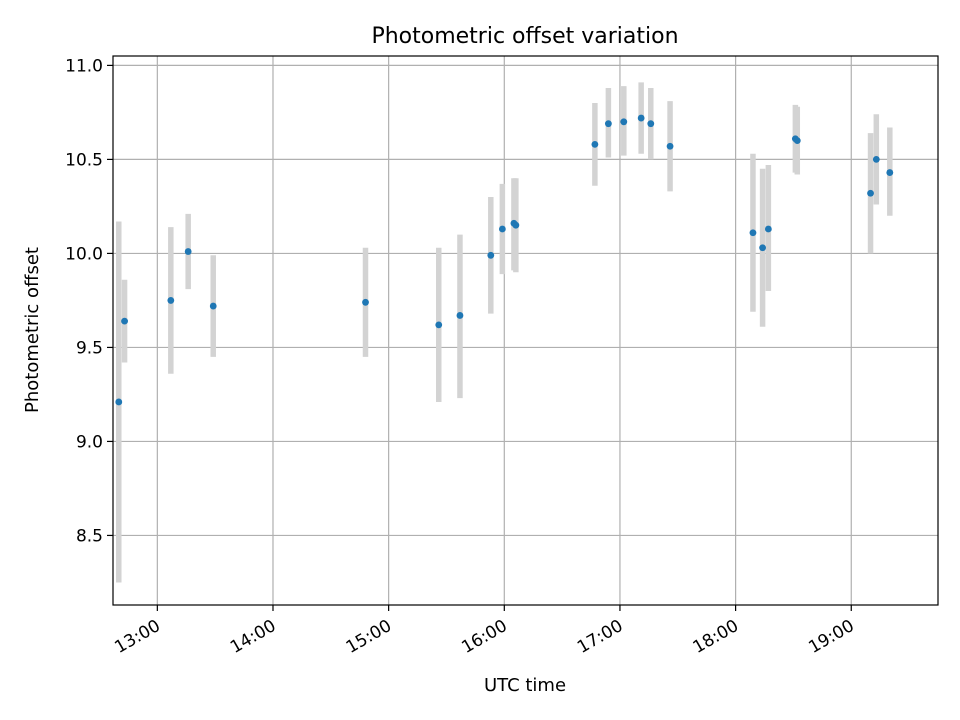 The height and width of the screenshot is (720, 960). Describe the element at coordinates (84, 66) in the screenshot. I see `y-tick-label: 11.0` at that location.